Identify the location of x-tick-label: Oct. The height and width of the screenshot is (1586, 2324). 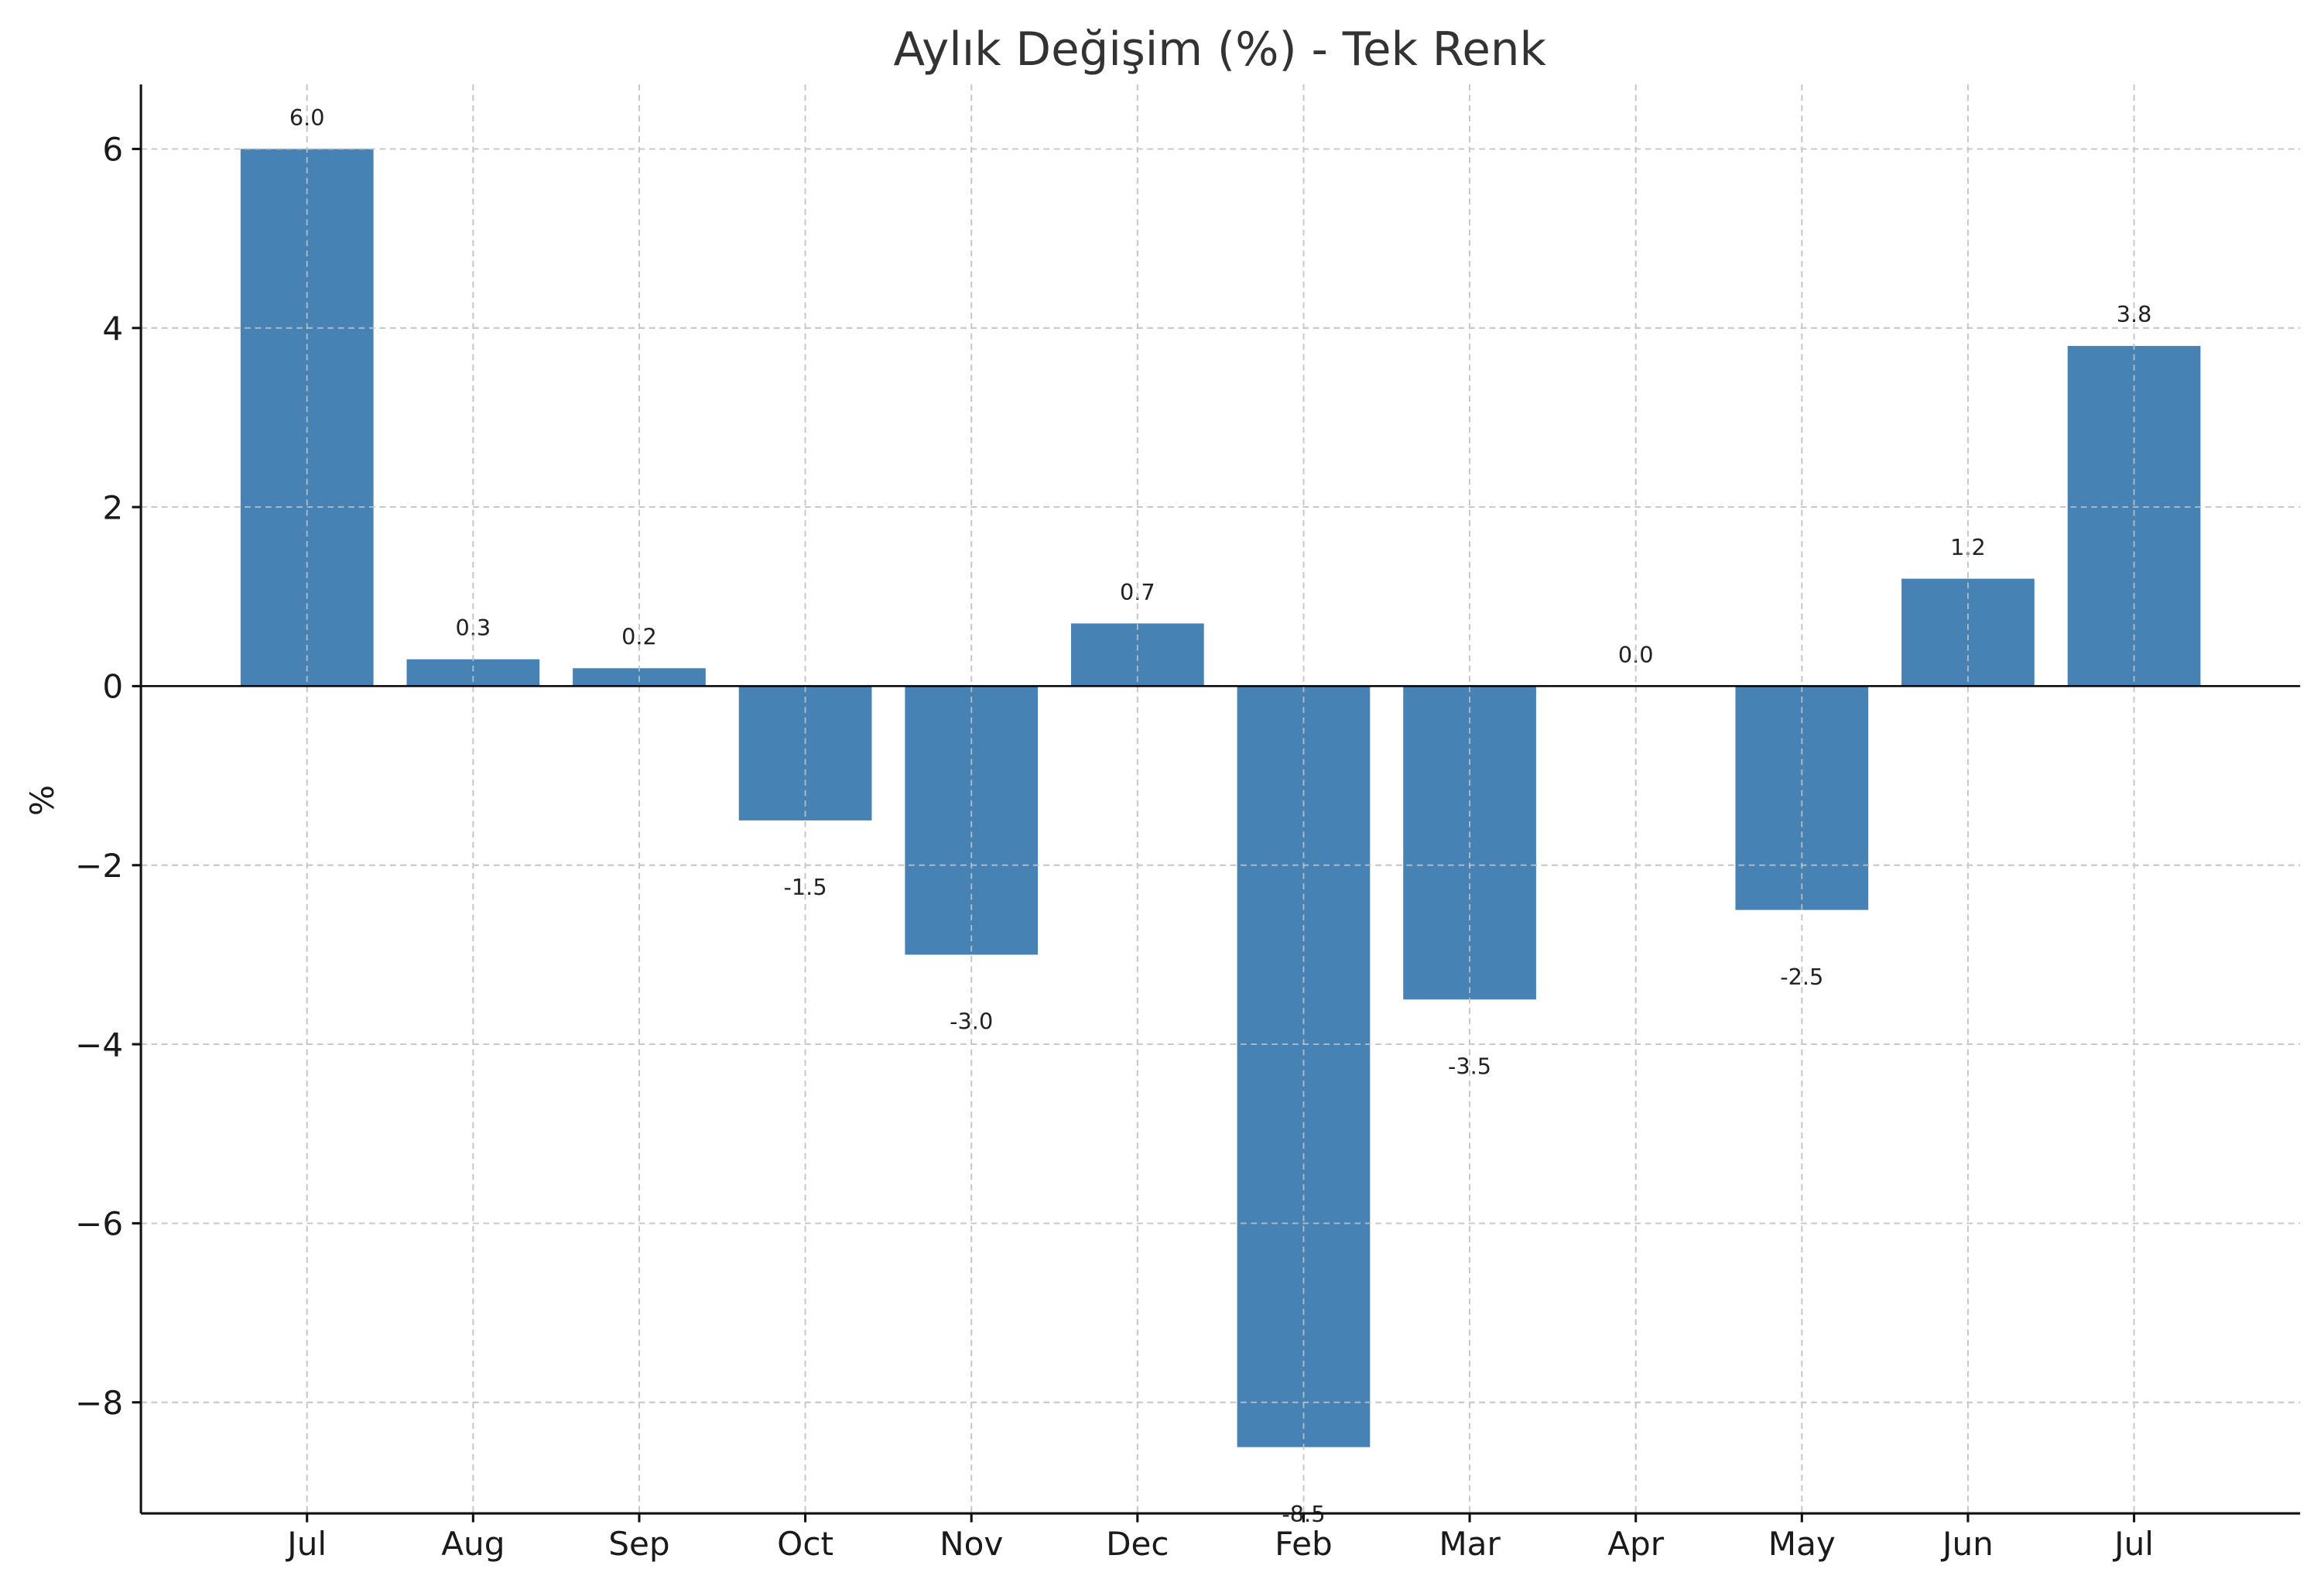
(805, 1544).